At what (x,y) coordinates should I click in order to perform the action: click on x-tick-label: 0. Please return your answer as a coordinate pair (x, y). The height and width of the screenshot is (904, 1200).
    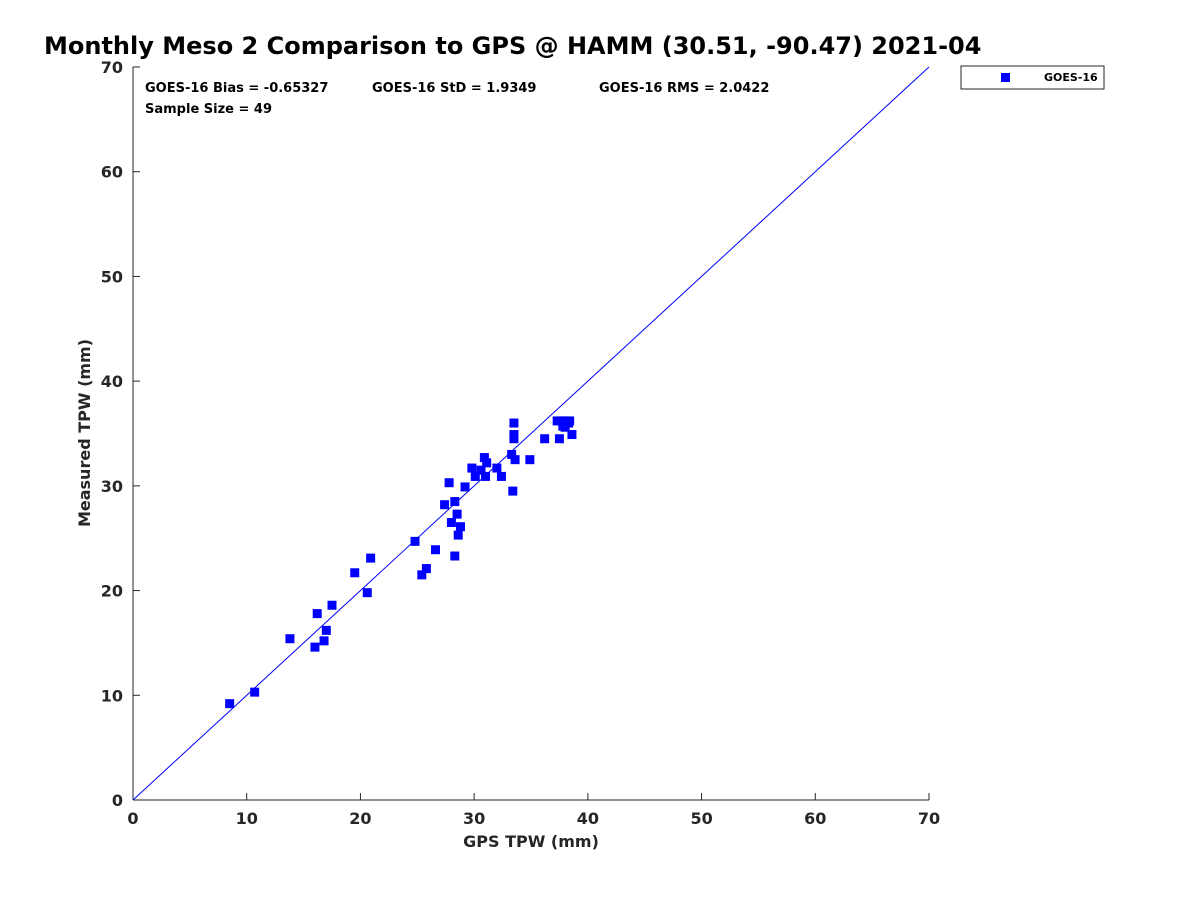
    Looking at the image, I should click on (132, 818).